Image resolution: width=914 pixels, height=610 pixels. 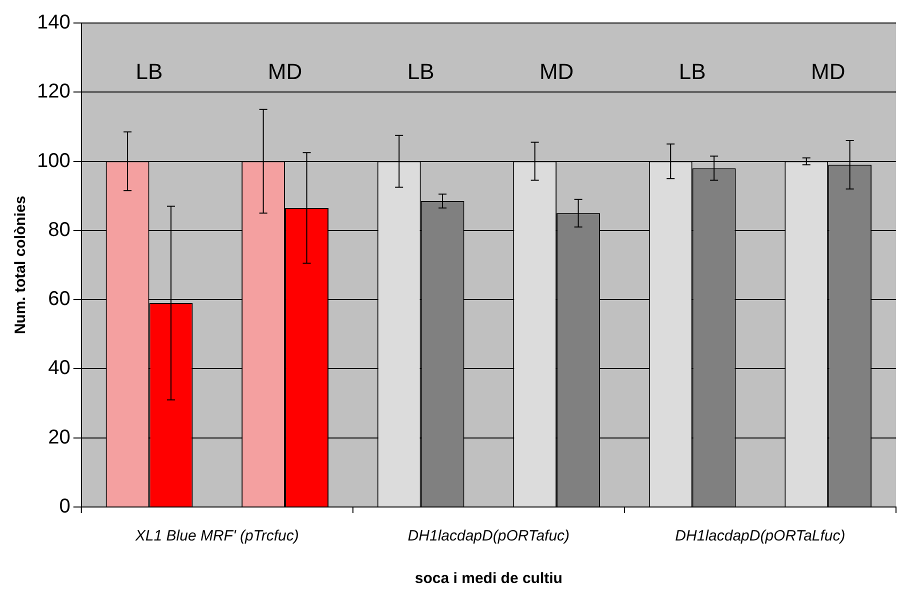 I want to click on y-tick-label: 120, so click(x=53, y=91).